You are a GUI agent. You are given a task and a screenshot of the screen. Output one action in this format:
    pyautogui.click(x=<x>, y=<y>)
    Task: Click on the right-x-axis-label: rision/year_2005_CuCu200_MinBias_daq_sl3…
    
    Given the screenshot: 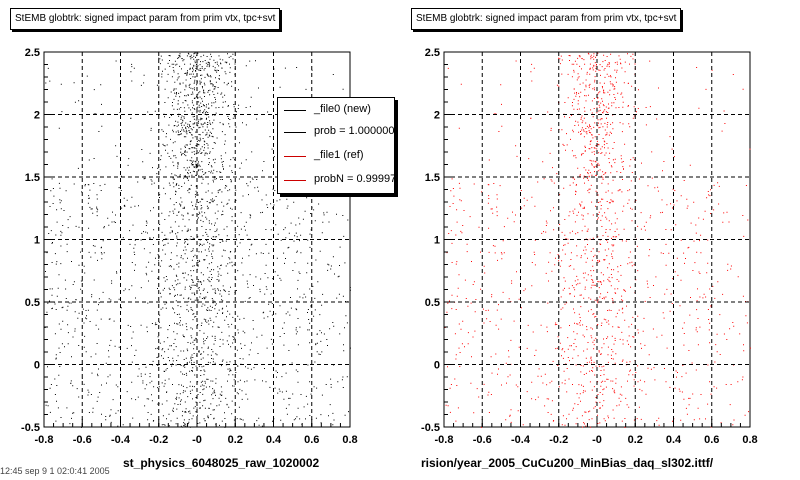 What is the action you would take?
    pyautogui.click(x=567, y=463)
    